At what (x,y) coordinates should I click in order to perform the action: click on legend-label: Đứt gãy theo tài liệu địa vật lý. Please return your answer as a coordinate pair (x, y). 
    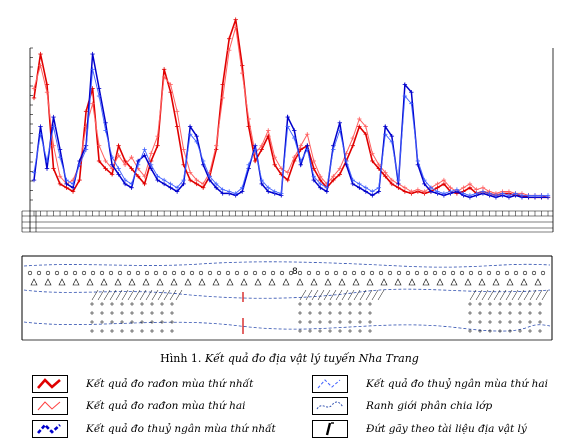
    Looking at the image, I should click on (446, 429).